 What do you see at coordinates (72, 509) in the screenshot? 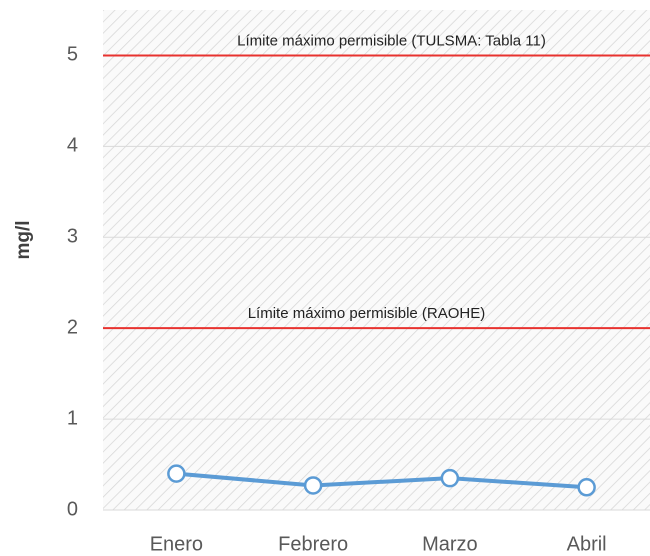
I see `y-tick-label: 0` at bounding box center [72, 509].